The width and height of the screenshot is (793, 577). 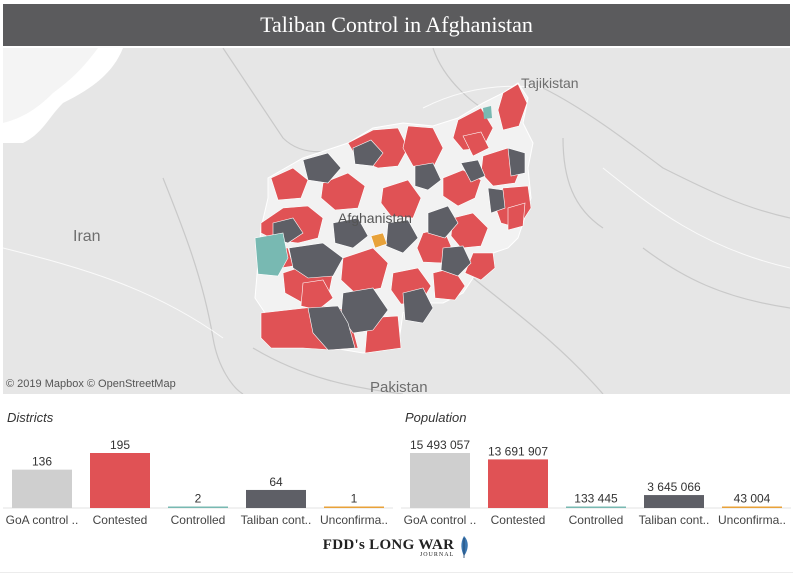 I want to click on population-category-label-2: Contested, so click(x=518, y=520).